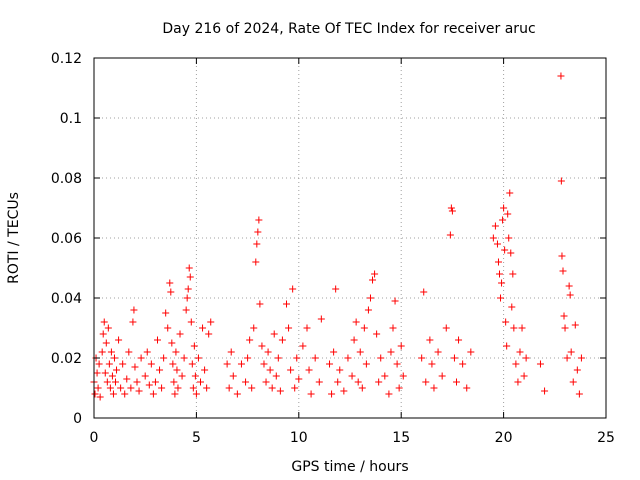 Image resolution: width=640 pixels, height=480 pixels. I want to click on x-axis-title: GPS time / hours, so click(349, 467).